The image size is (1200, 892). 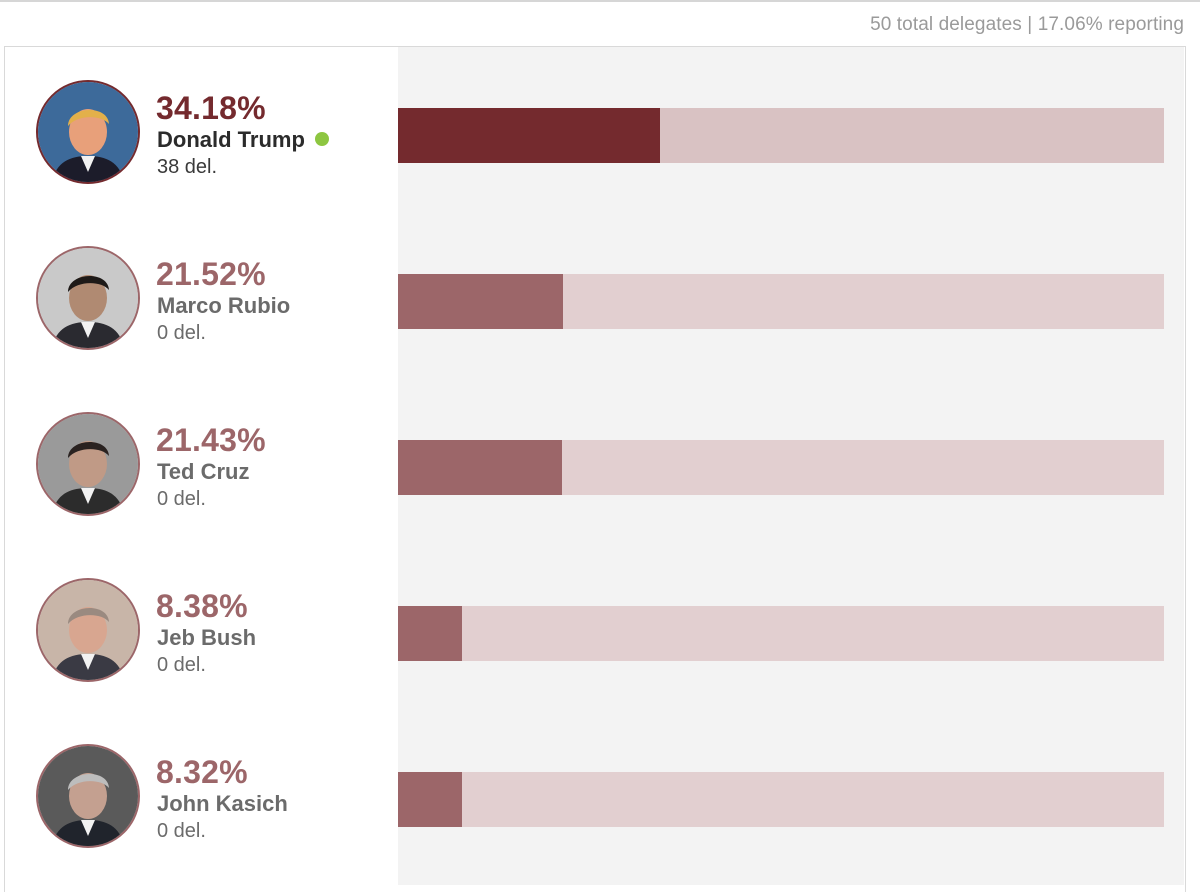 I want to click on candidate-name: Jeb Bush, so click(x=206, y=638).